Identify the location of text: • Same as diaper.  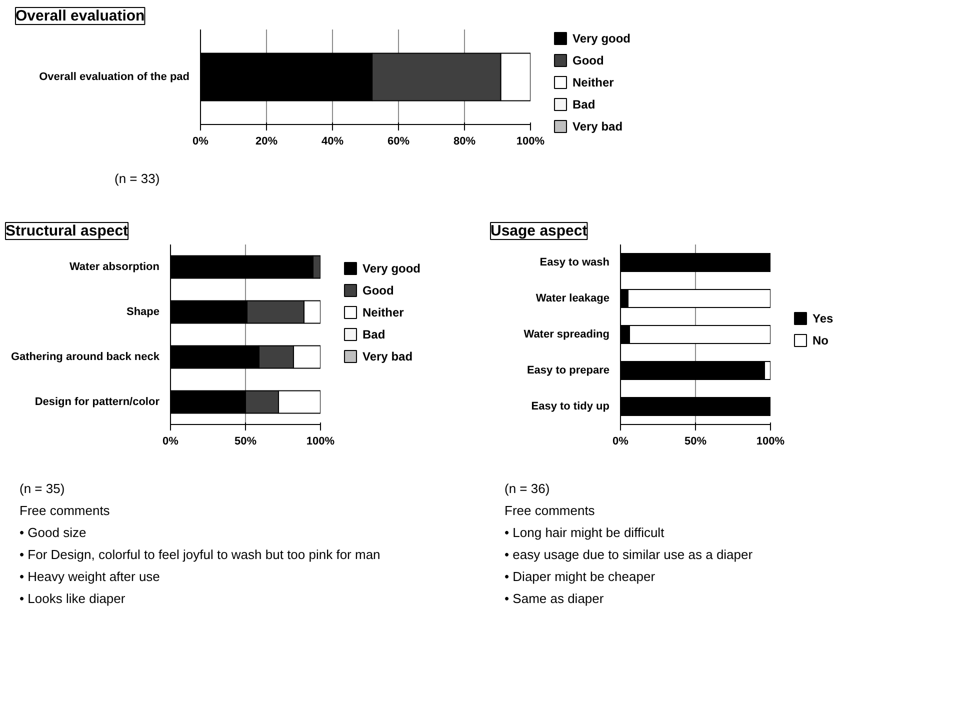
(554, 598).